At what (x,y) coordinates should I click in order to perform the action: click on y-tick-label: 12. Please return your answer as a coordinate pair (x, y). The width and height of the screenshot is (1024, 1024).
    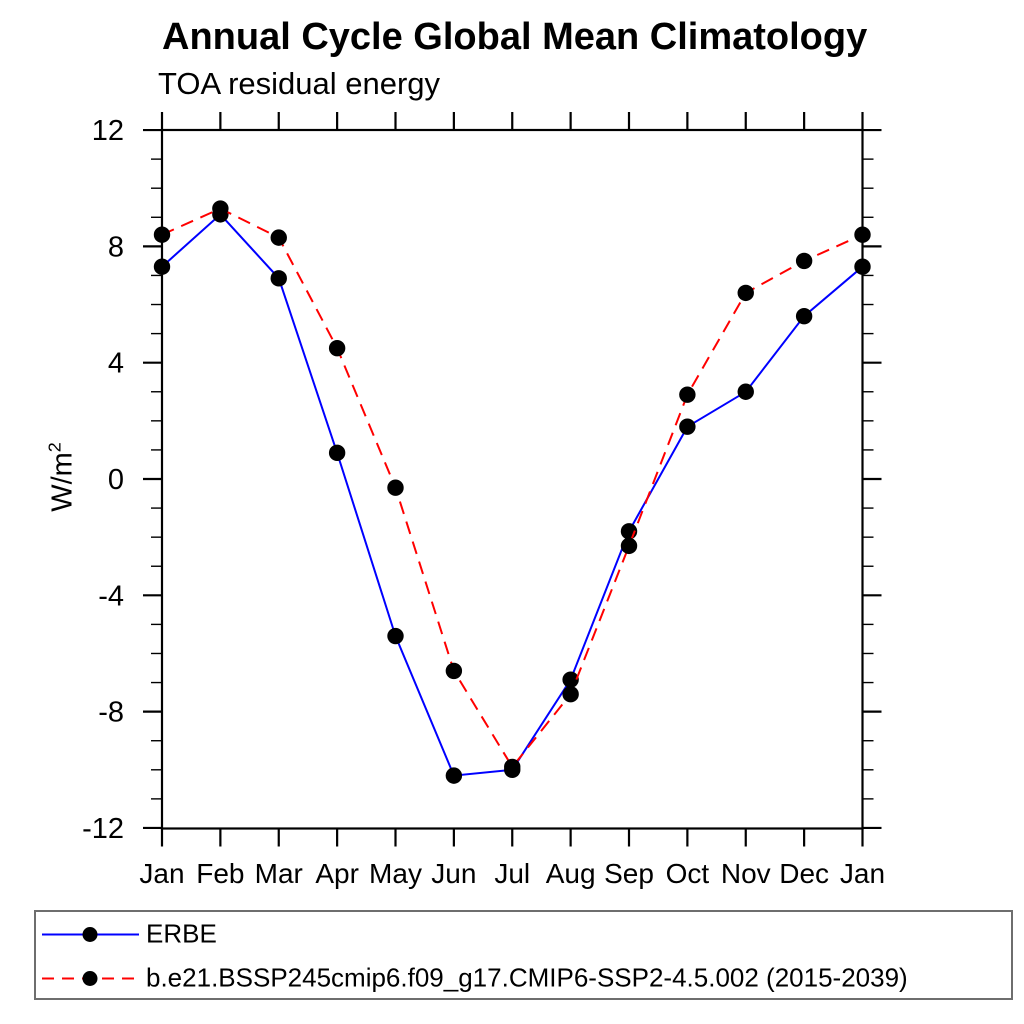
    Looking at the image, I should click on (108, 131).